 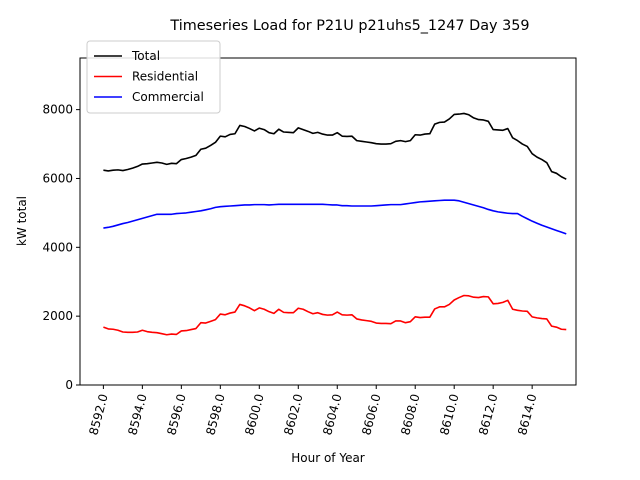 What do you see at coordinates (168, 97) in the screenshot?
I see `legend-label-commercial: Commercial` at bounding box center [168, 97].